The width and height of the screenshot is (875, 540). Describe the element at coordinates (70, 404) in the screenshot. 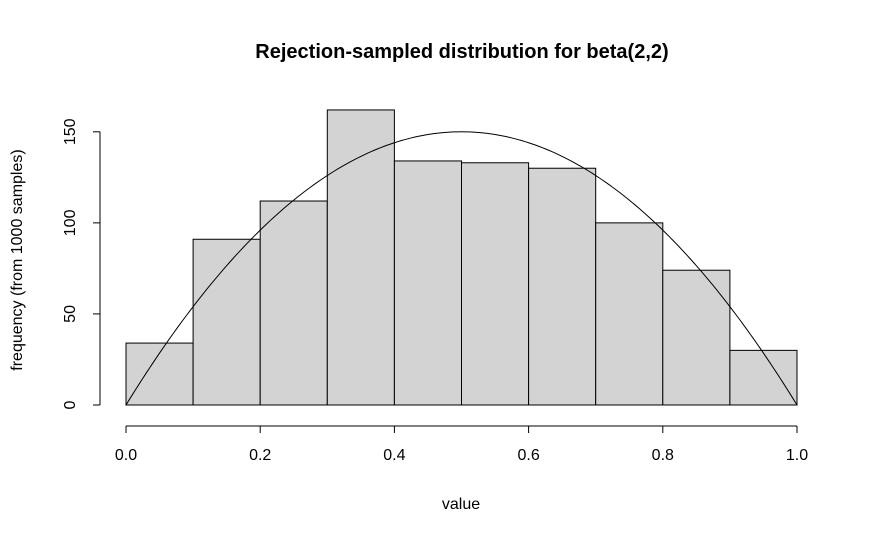

I see `y-tick-label-0: 0` at that location.